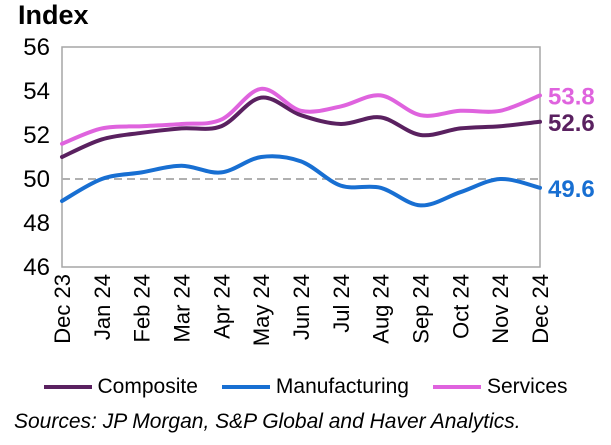 The width and height of the screenshot is (611, 445). What do you see at coordinates (221, 306) in the screenshot?
I see `x-axis-tick-label: Apr 24` at bounding box center [221, 306].